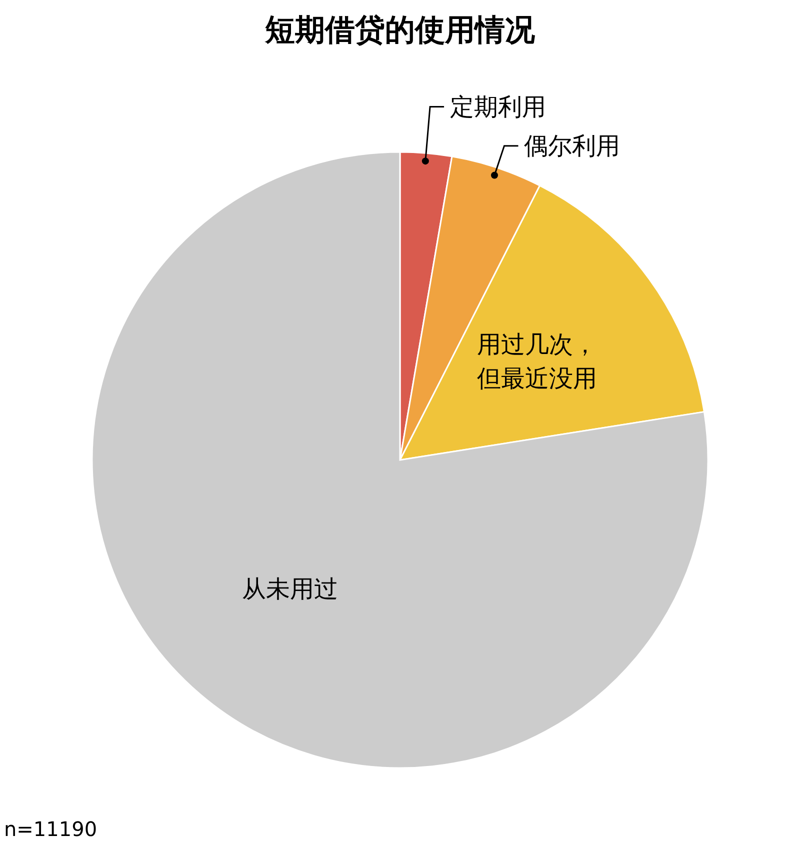 This screenshot has height=868, width=800. Describe the element at coordinates (400, 30) in the screenshot. I see `chart-title: 短期借贷的使用情况` at that location.